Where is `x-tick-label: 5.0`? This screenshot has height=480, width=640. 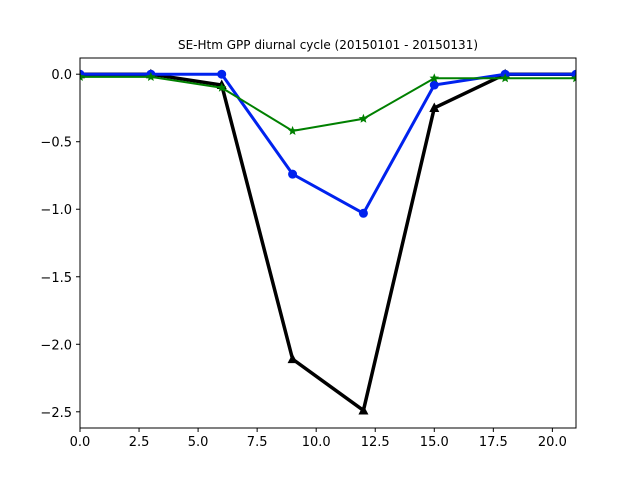
x-tick-label: 5.0 is located at coordinates (198, 442).